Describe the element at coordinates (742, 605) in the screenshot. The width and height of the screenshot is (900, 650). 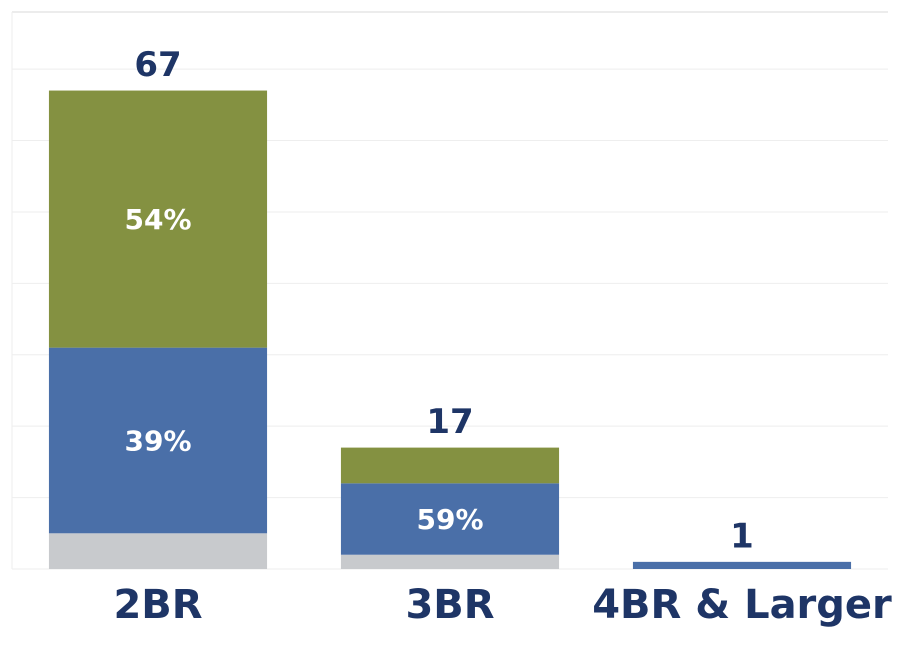
I see `x-tick-label: 4BR & Larger` at that location.